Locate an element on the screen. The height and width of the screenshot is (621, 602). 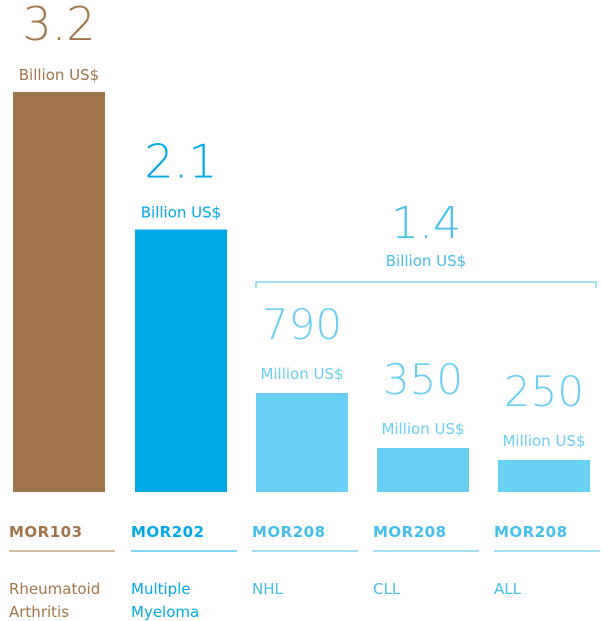
unit-label-2: Billion US$ is located at coordinates (181, 213).